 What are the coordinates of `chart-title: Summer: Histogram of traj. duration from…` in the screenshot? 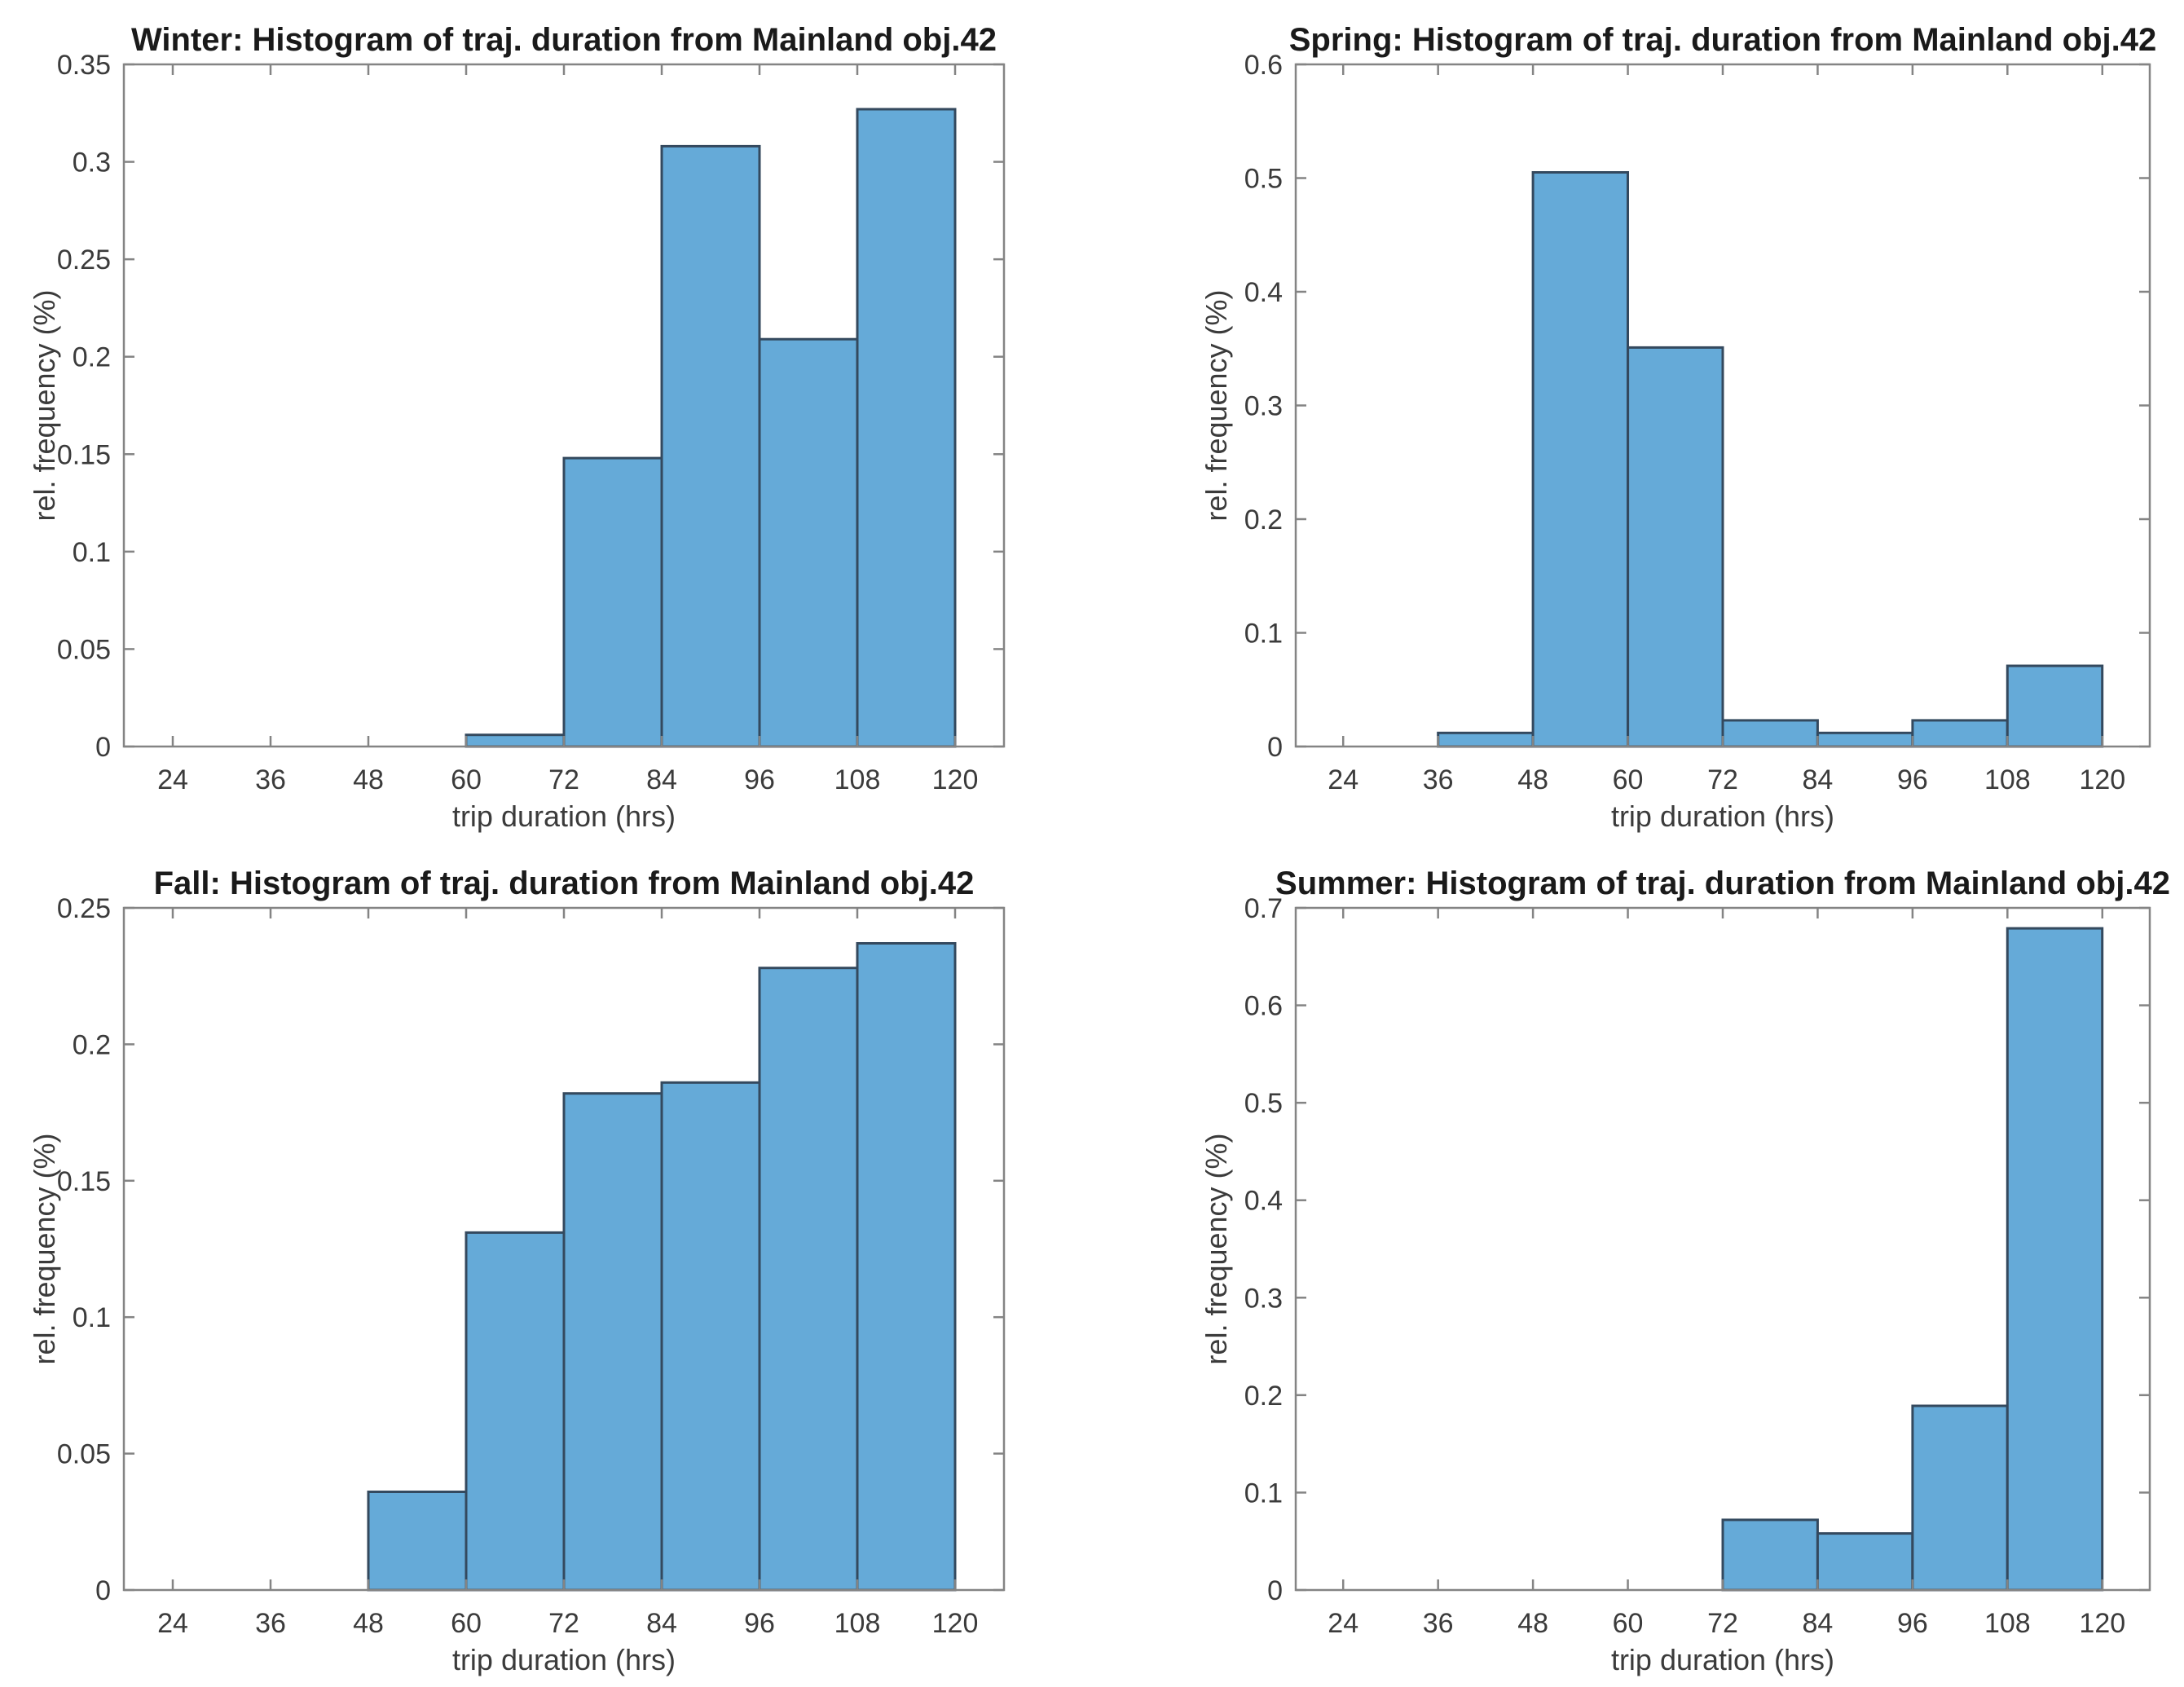 It's located at (1722, 884).